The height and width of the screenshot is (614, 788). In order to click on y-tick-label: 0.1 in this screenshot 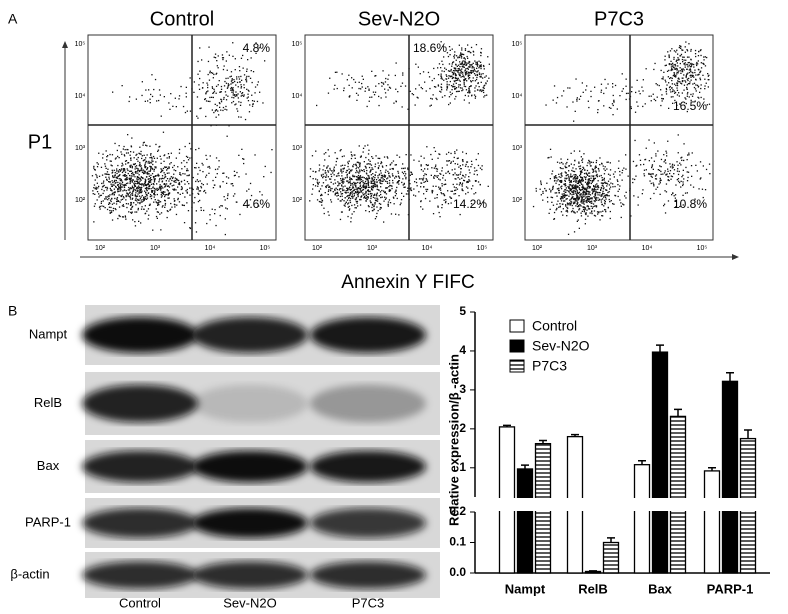, I will do `click(457, 542)`.